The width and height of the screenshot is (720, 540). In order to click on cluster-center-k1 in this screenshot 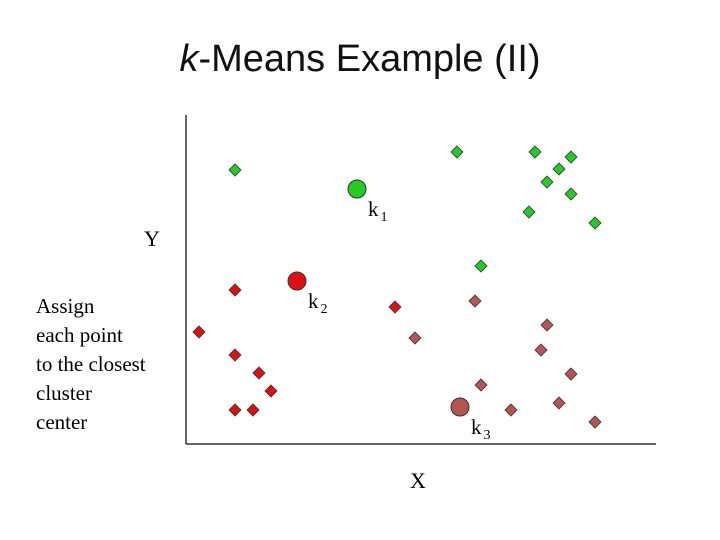, I will do `click(357, 189)`.